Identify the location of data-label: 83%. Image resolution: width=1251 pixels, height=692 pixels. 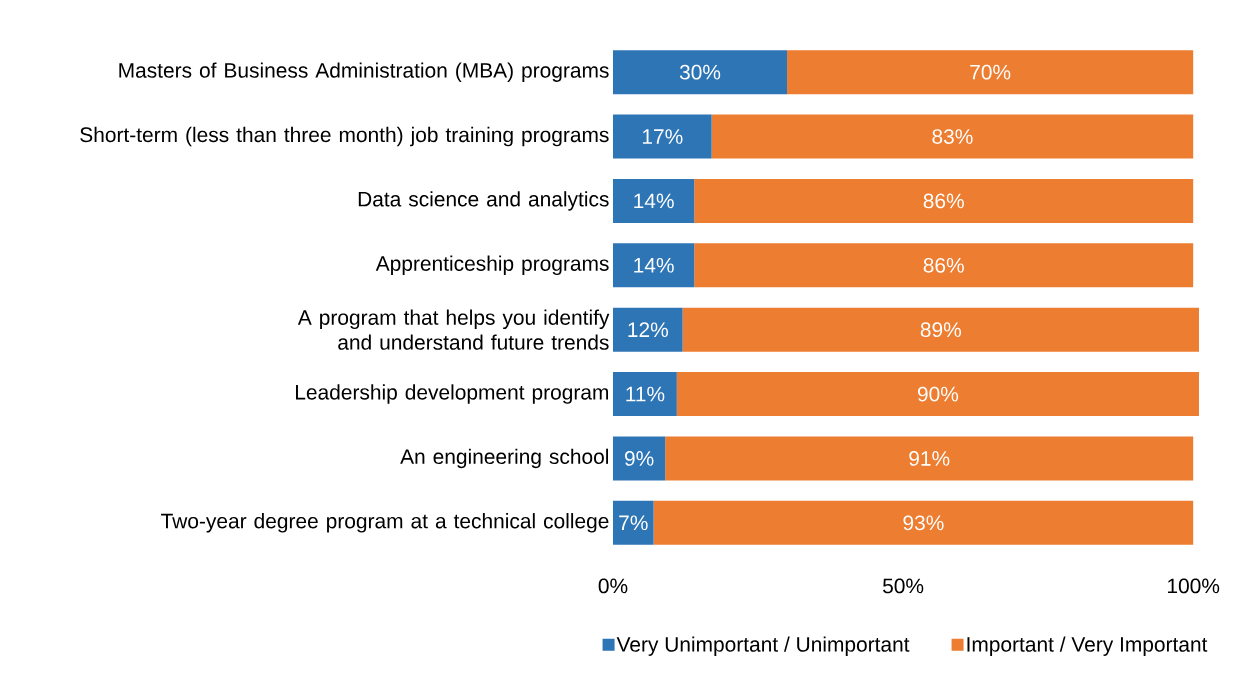
(952, 136).